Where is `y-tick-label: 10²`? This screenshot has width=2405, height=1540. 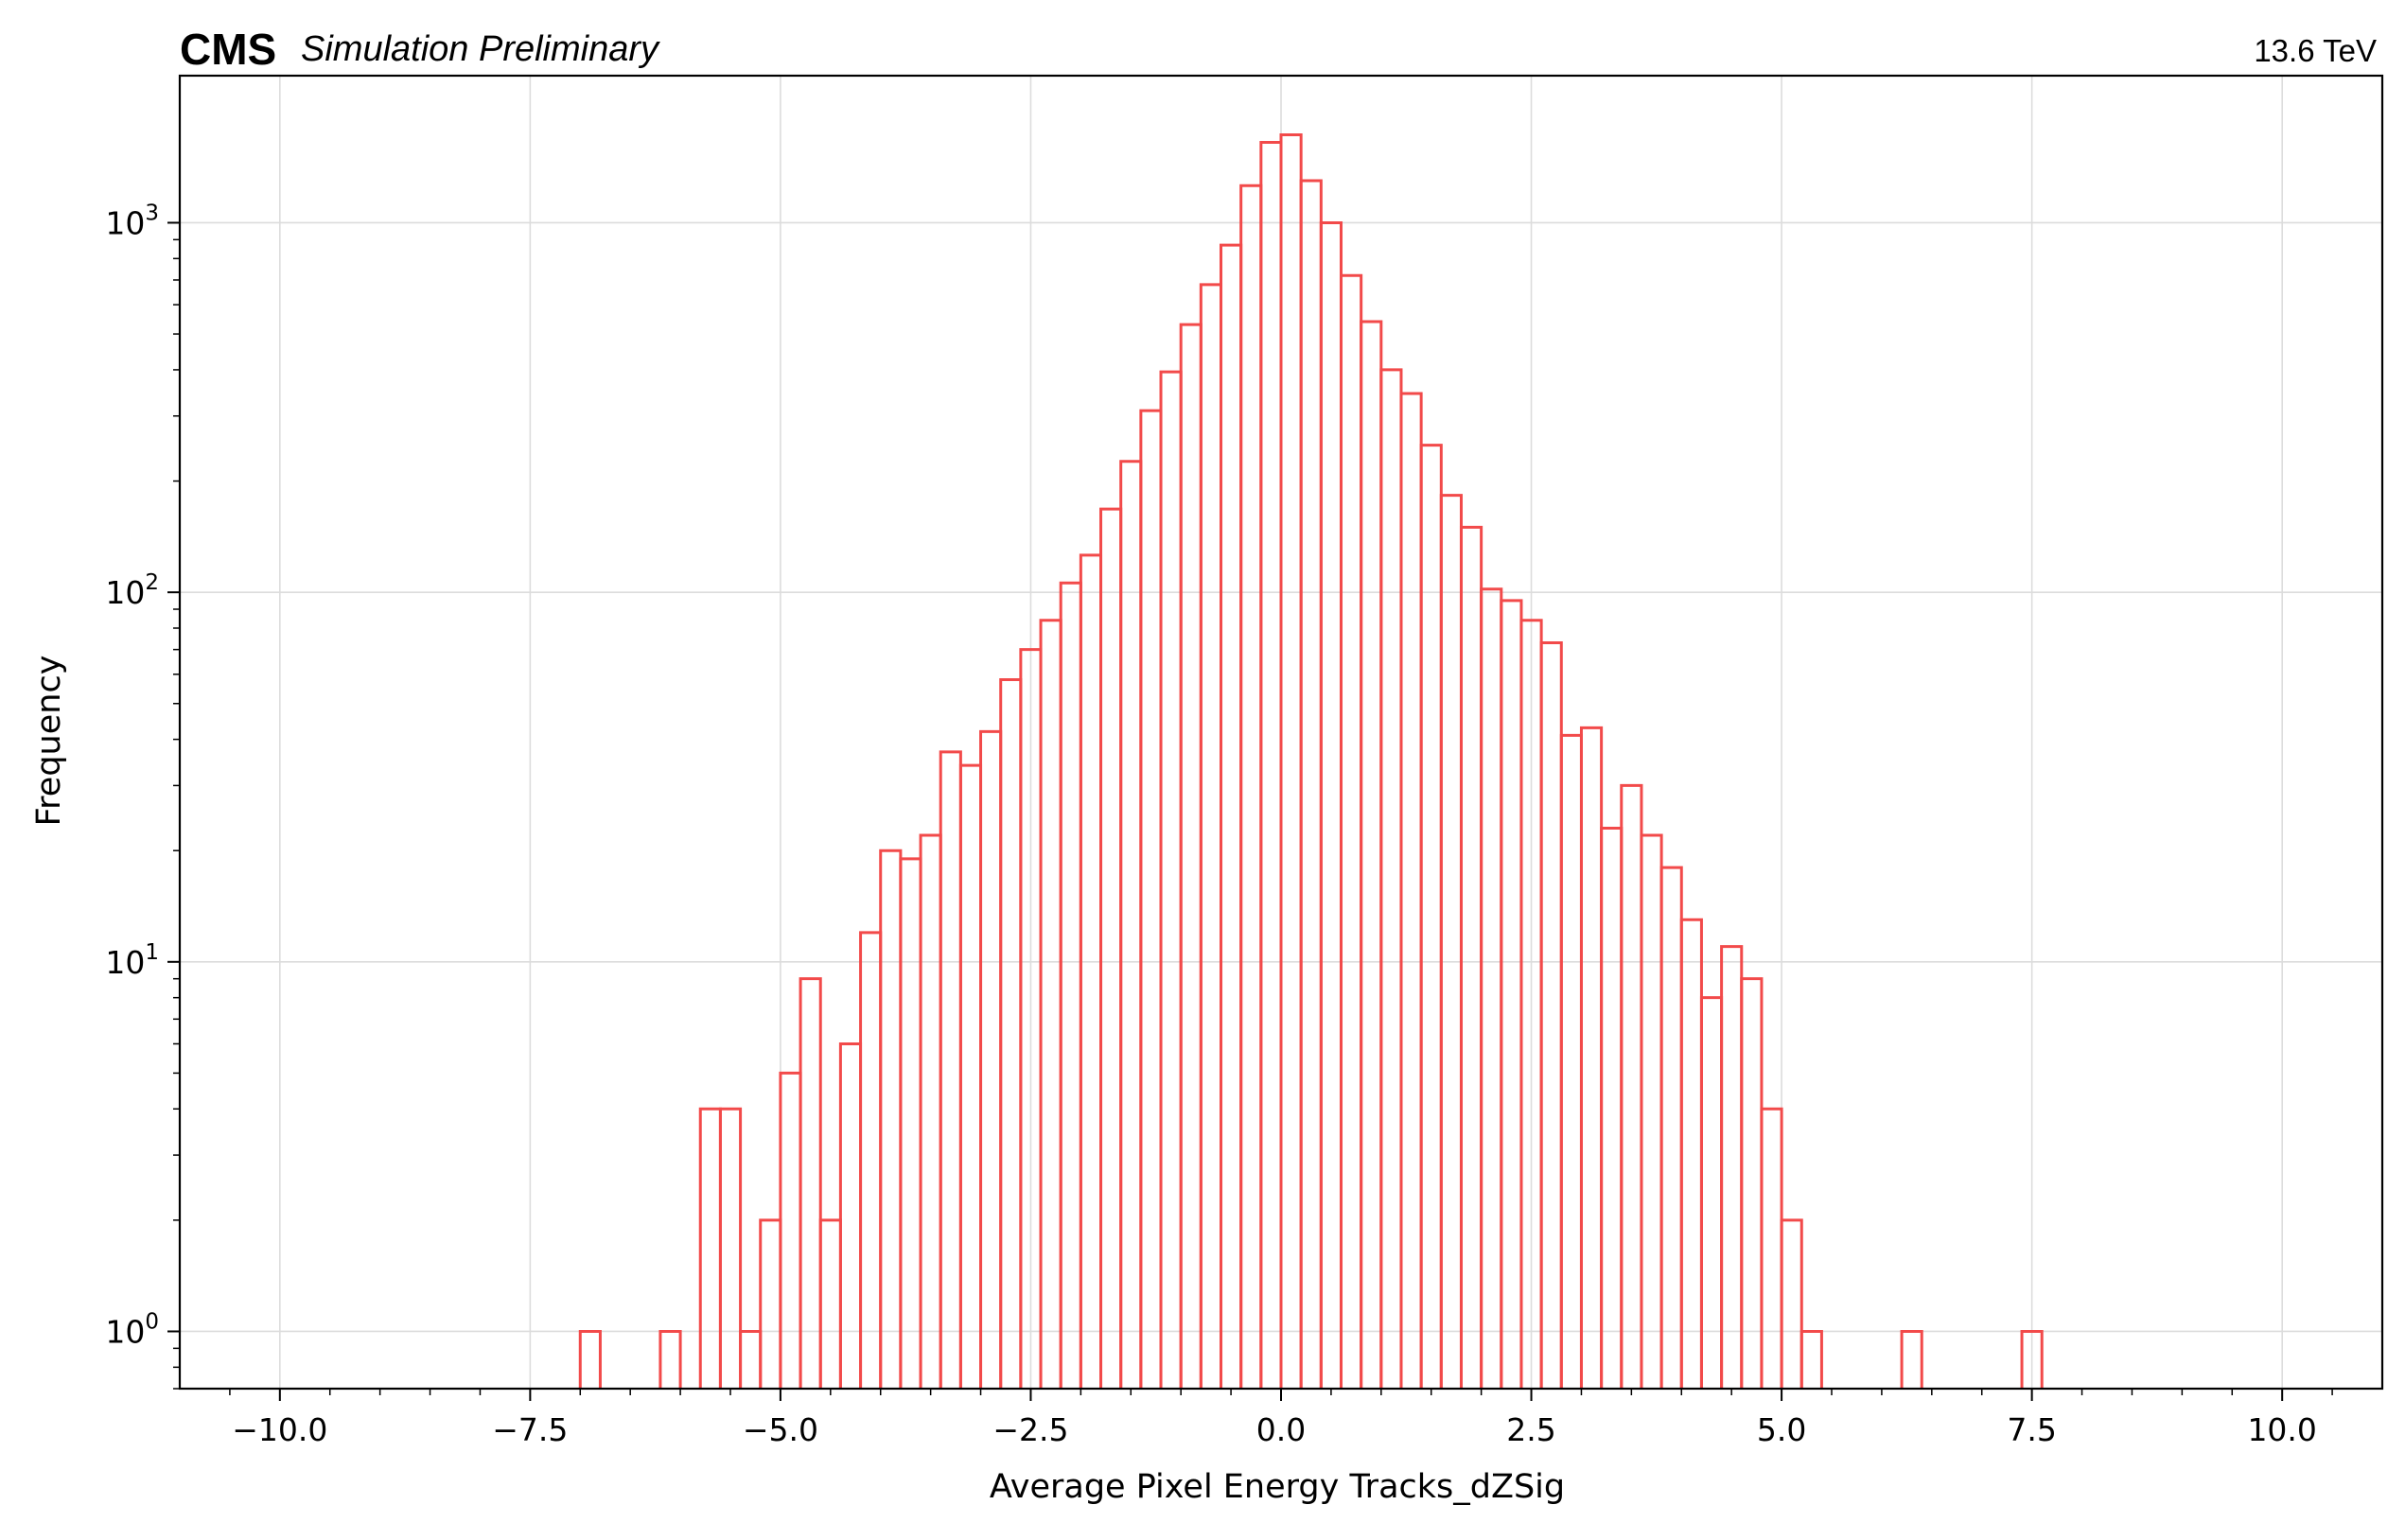
y-tick-label: 10² is located at coordinates (132, 590).